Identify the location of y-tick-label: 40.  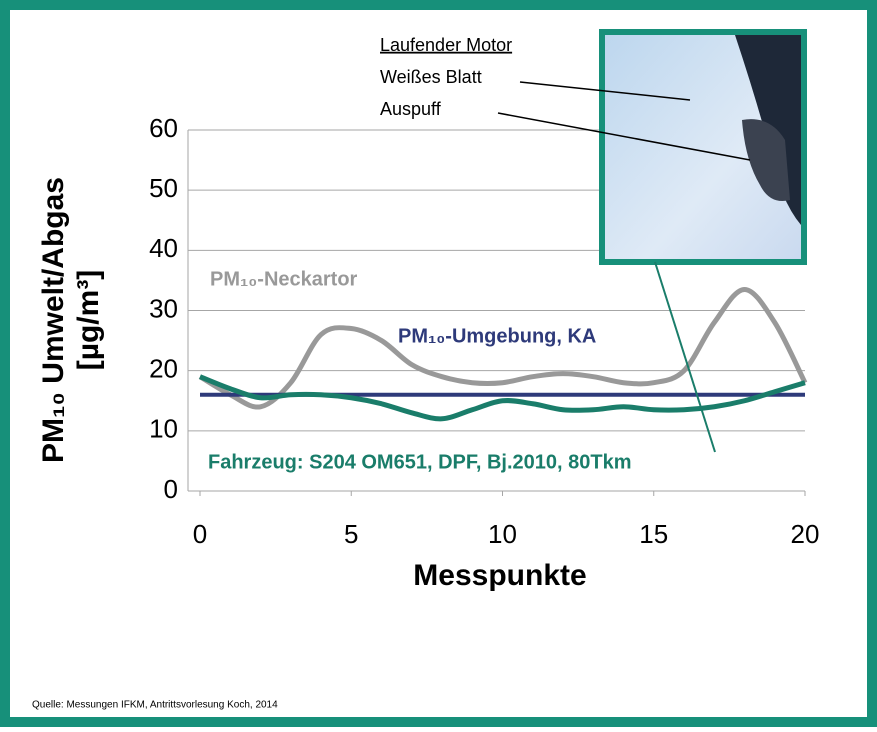
(163, 248).